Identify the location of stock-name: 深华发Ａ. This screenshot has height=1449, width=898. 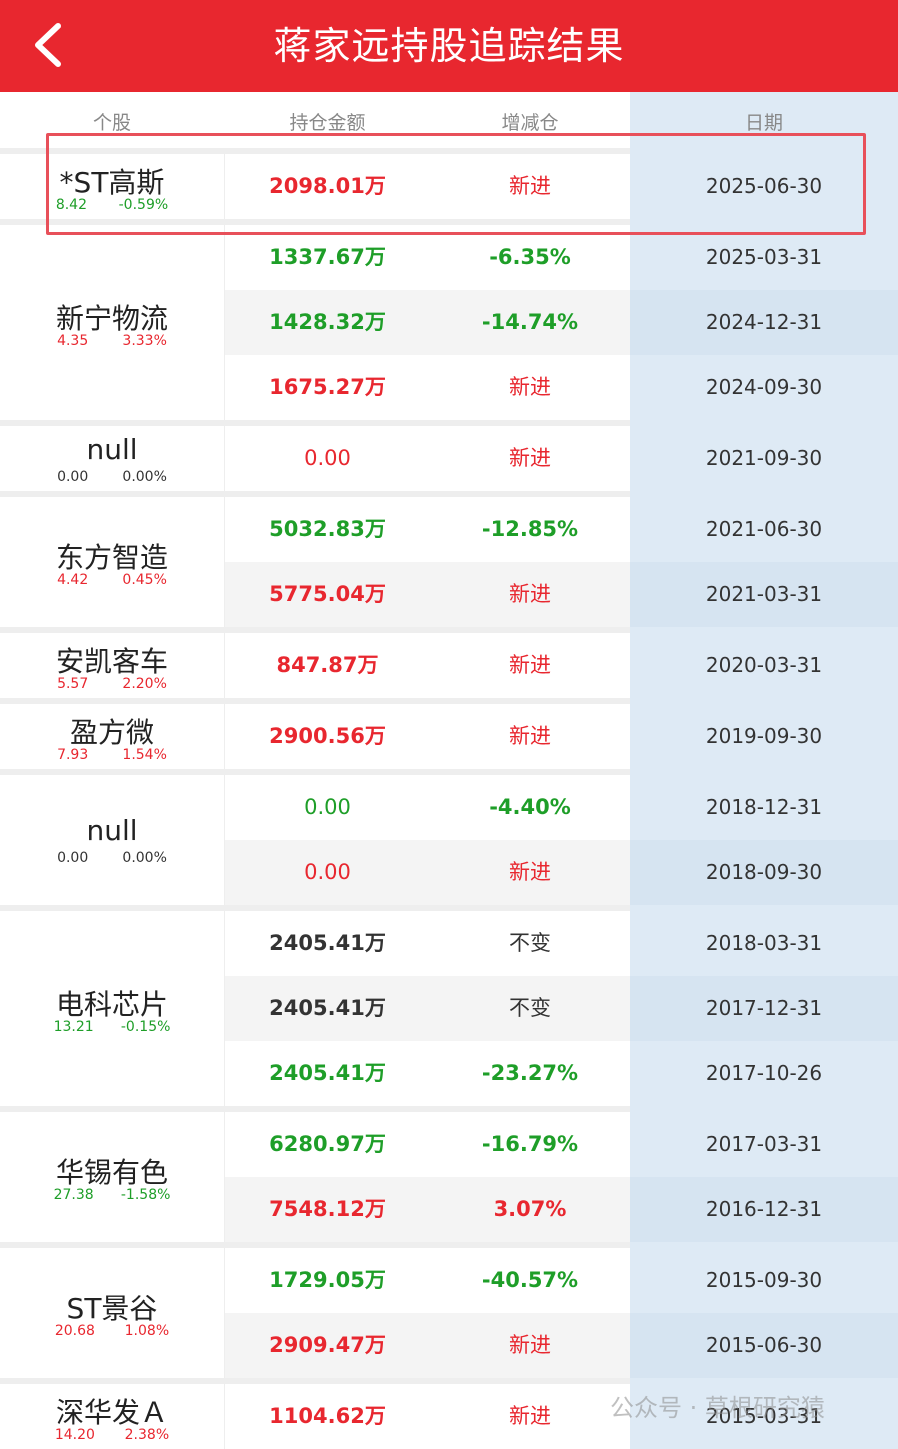
(111, 1412).